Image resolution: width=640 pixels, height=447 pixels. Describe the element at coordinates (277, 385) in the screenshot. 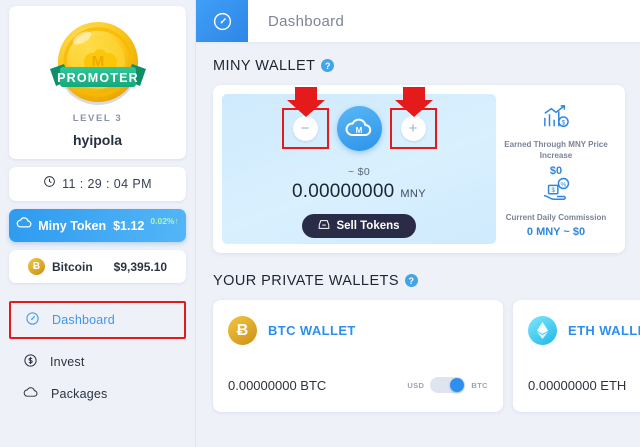

I see `wallet-balance: 0.00000000 BTC` at that location.